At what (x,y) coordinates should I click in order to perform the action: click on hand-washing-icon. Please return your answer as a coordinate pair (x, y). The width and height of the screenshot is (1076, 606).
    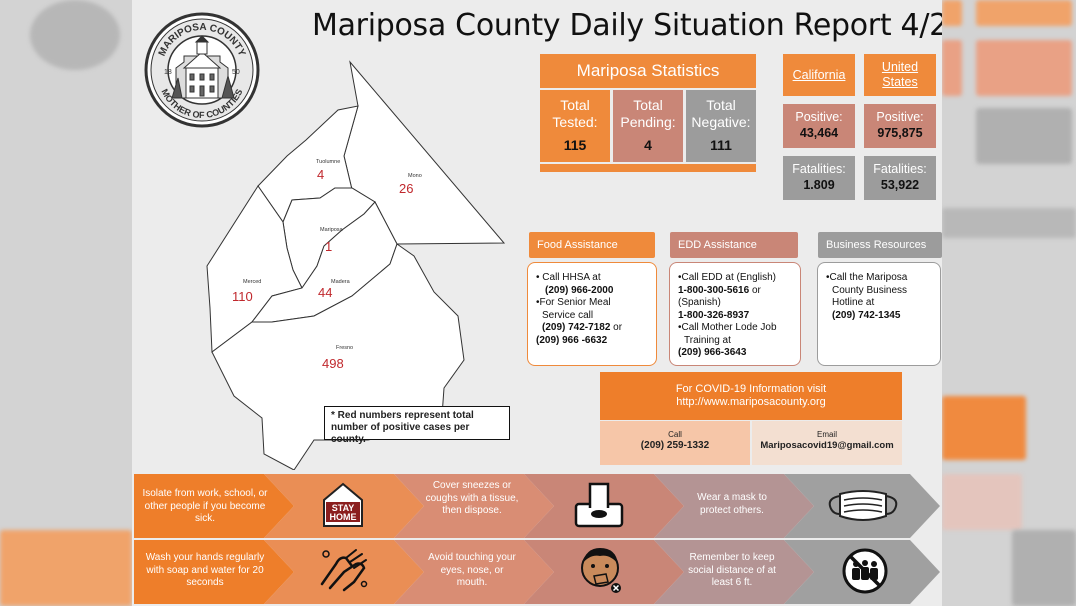
    Looking at the image, I should click on (344, 569).